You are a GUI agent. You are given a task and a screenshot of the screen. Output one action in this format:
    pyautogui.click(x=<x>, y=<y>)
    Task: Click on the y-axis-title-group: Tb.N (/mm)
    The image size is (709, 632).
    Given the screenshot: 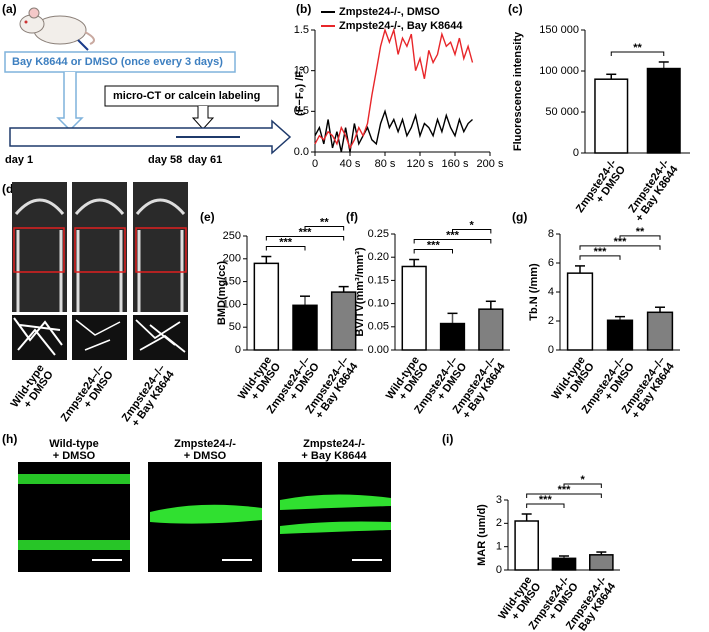 What is the action you would take?
    pyautogui.click(x=534, y=292)
    